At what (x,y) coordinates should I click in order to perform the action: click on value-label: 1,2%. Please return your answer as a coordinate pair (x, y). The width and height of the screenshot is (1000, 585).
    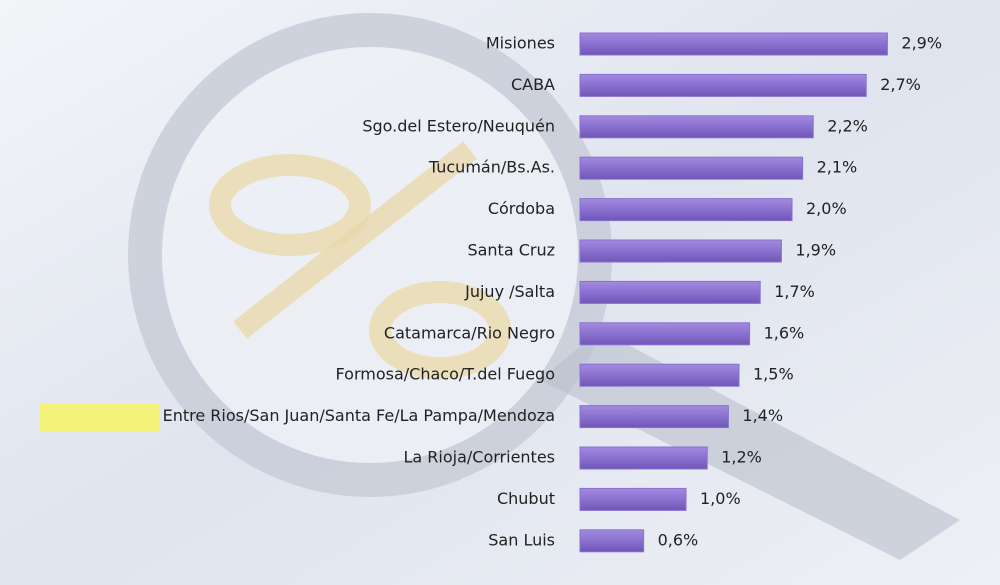
    Looking at the image, I should click on (741, 457).